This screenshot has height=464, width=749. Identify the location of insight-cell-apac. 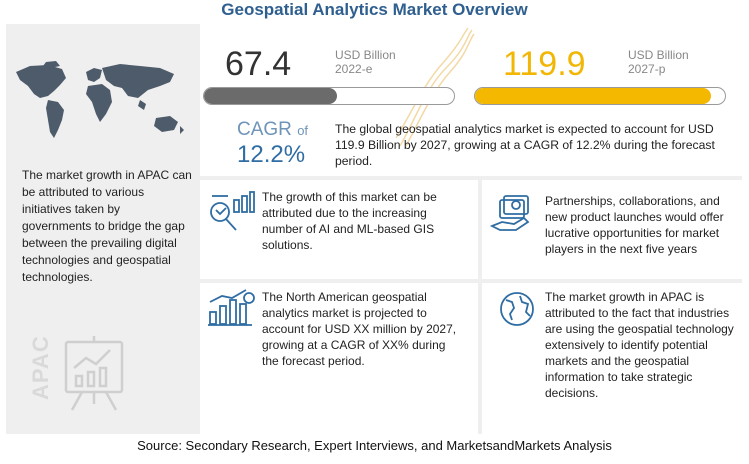
(612, 358).